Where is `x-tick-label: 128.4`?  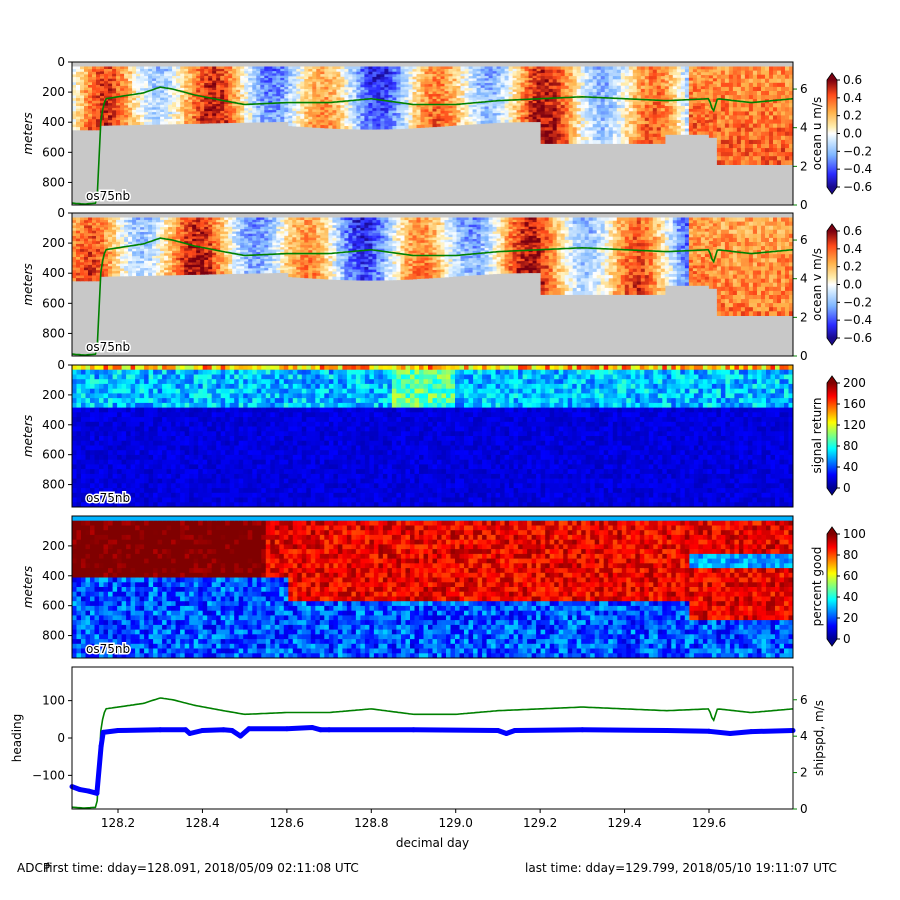 x-tick-label: 128.4 is located at coordinates (202, 823).